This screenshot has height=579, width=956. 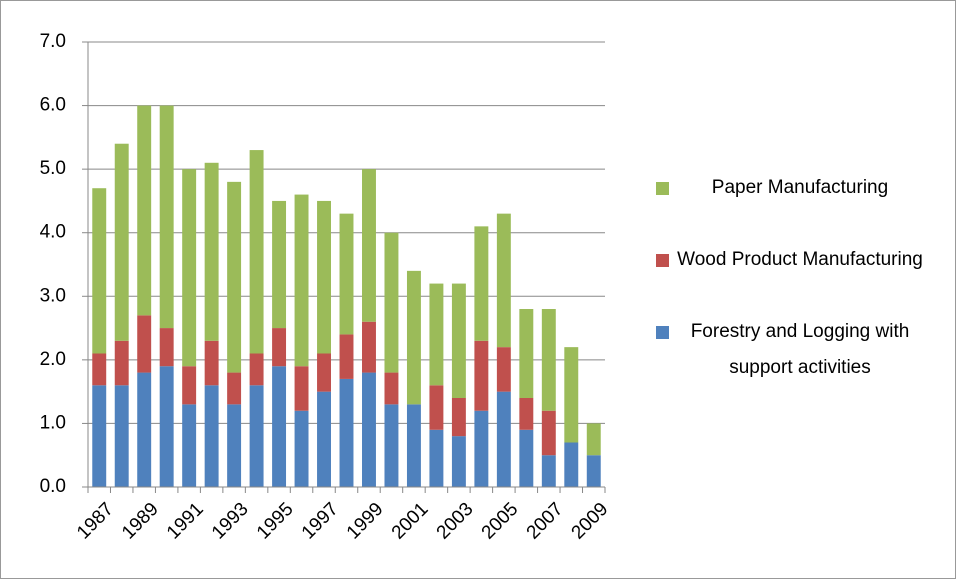 What do you see at coordinates (53, 359) in the screenshot?
I see `y-tick-label: 2.0` at bounding box center [53, 359].